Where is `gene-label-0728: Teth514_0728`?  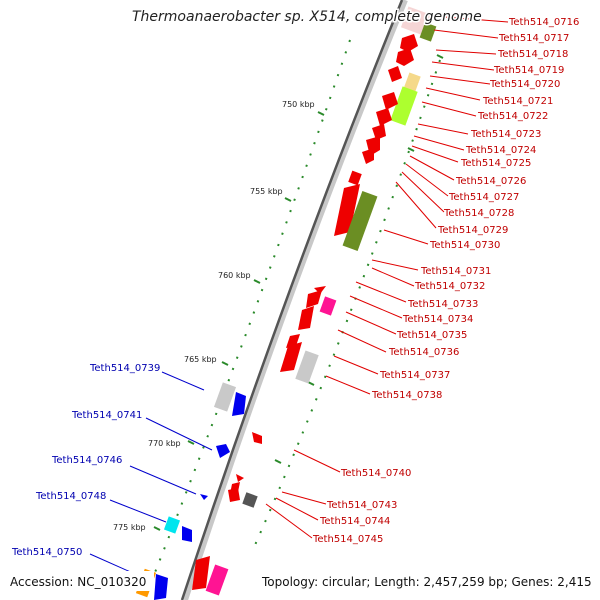 gene-label-0728: Teth514_0728 is located at coordinates (478, 213).